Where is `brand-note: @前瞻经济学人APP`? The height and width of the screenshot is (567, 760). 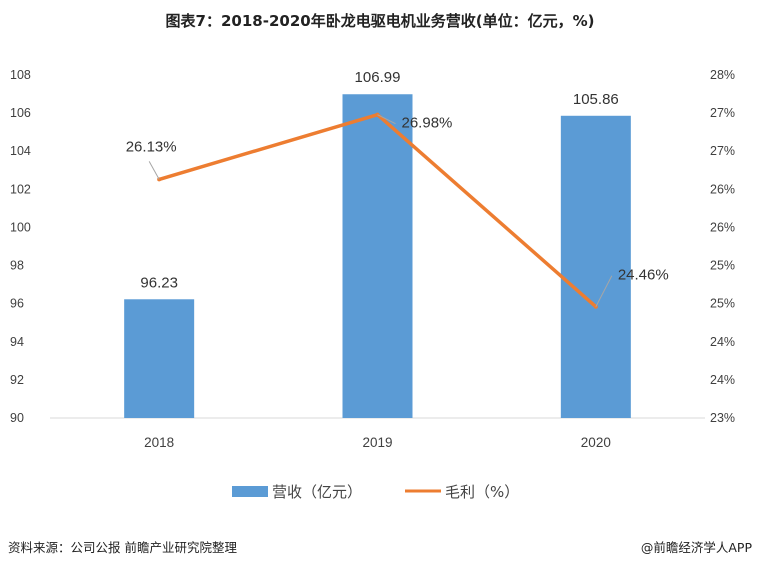 brand-note: @前瞻经济学人APP is located at coordinates (696, 547).